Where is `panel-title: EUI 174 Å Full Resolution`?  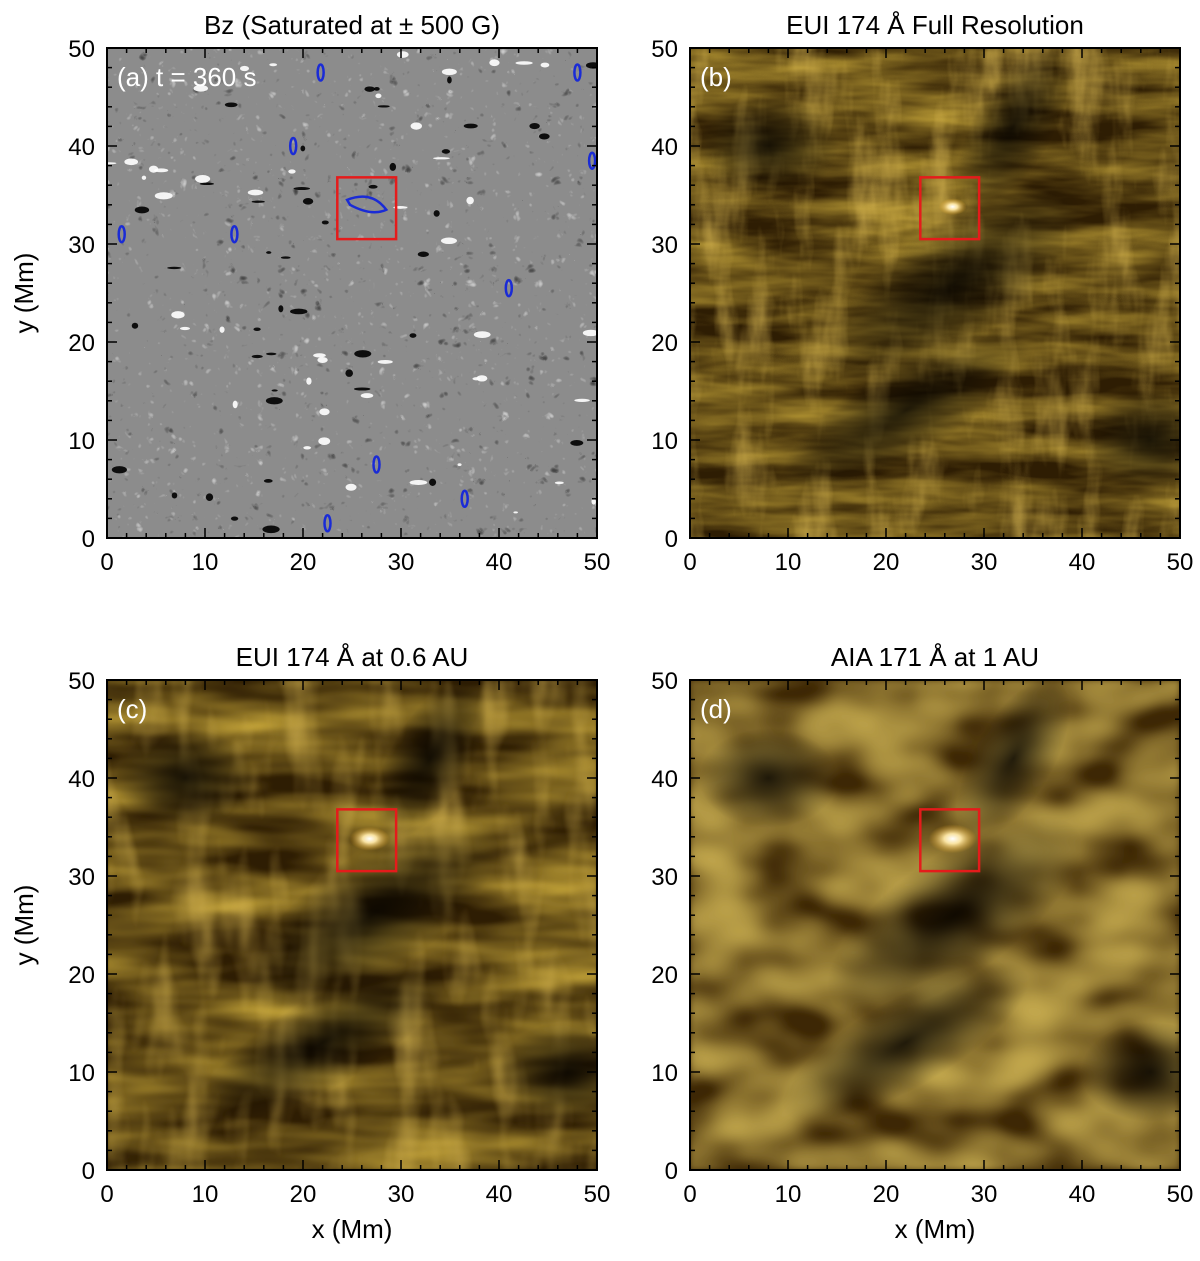
panel-title: EUI 174 Å Full Resolution is located at coordinates (935, 25).